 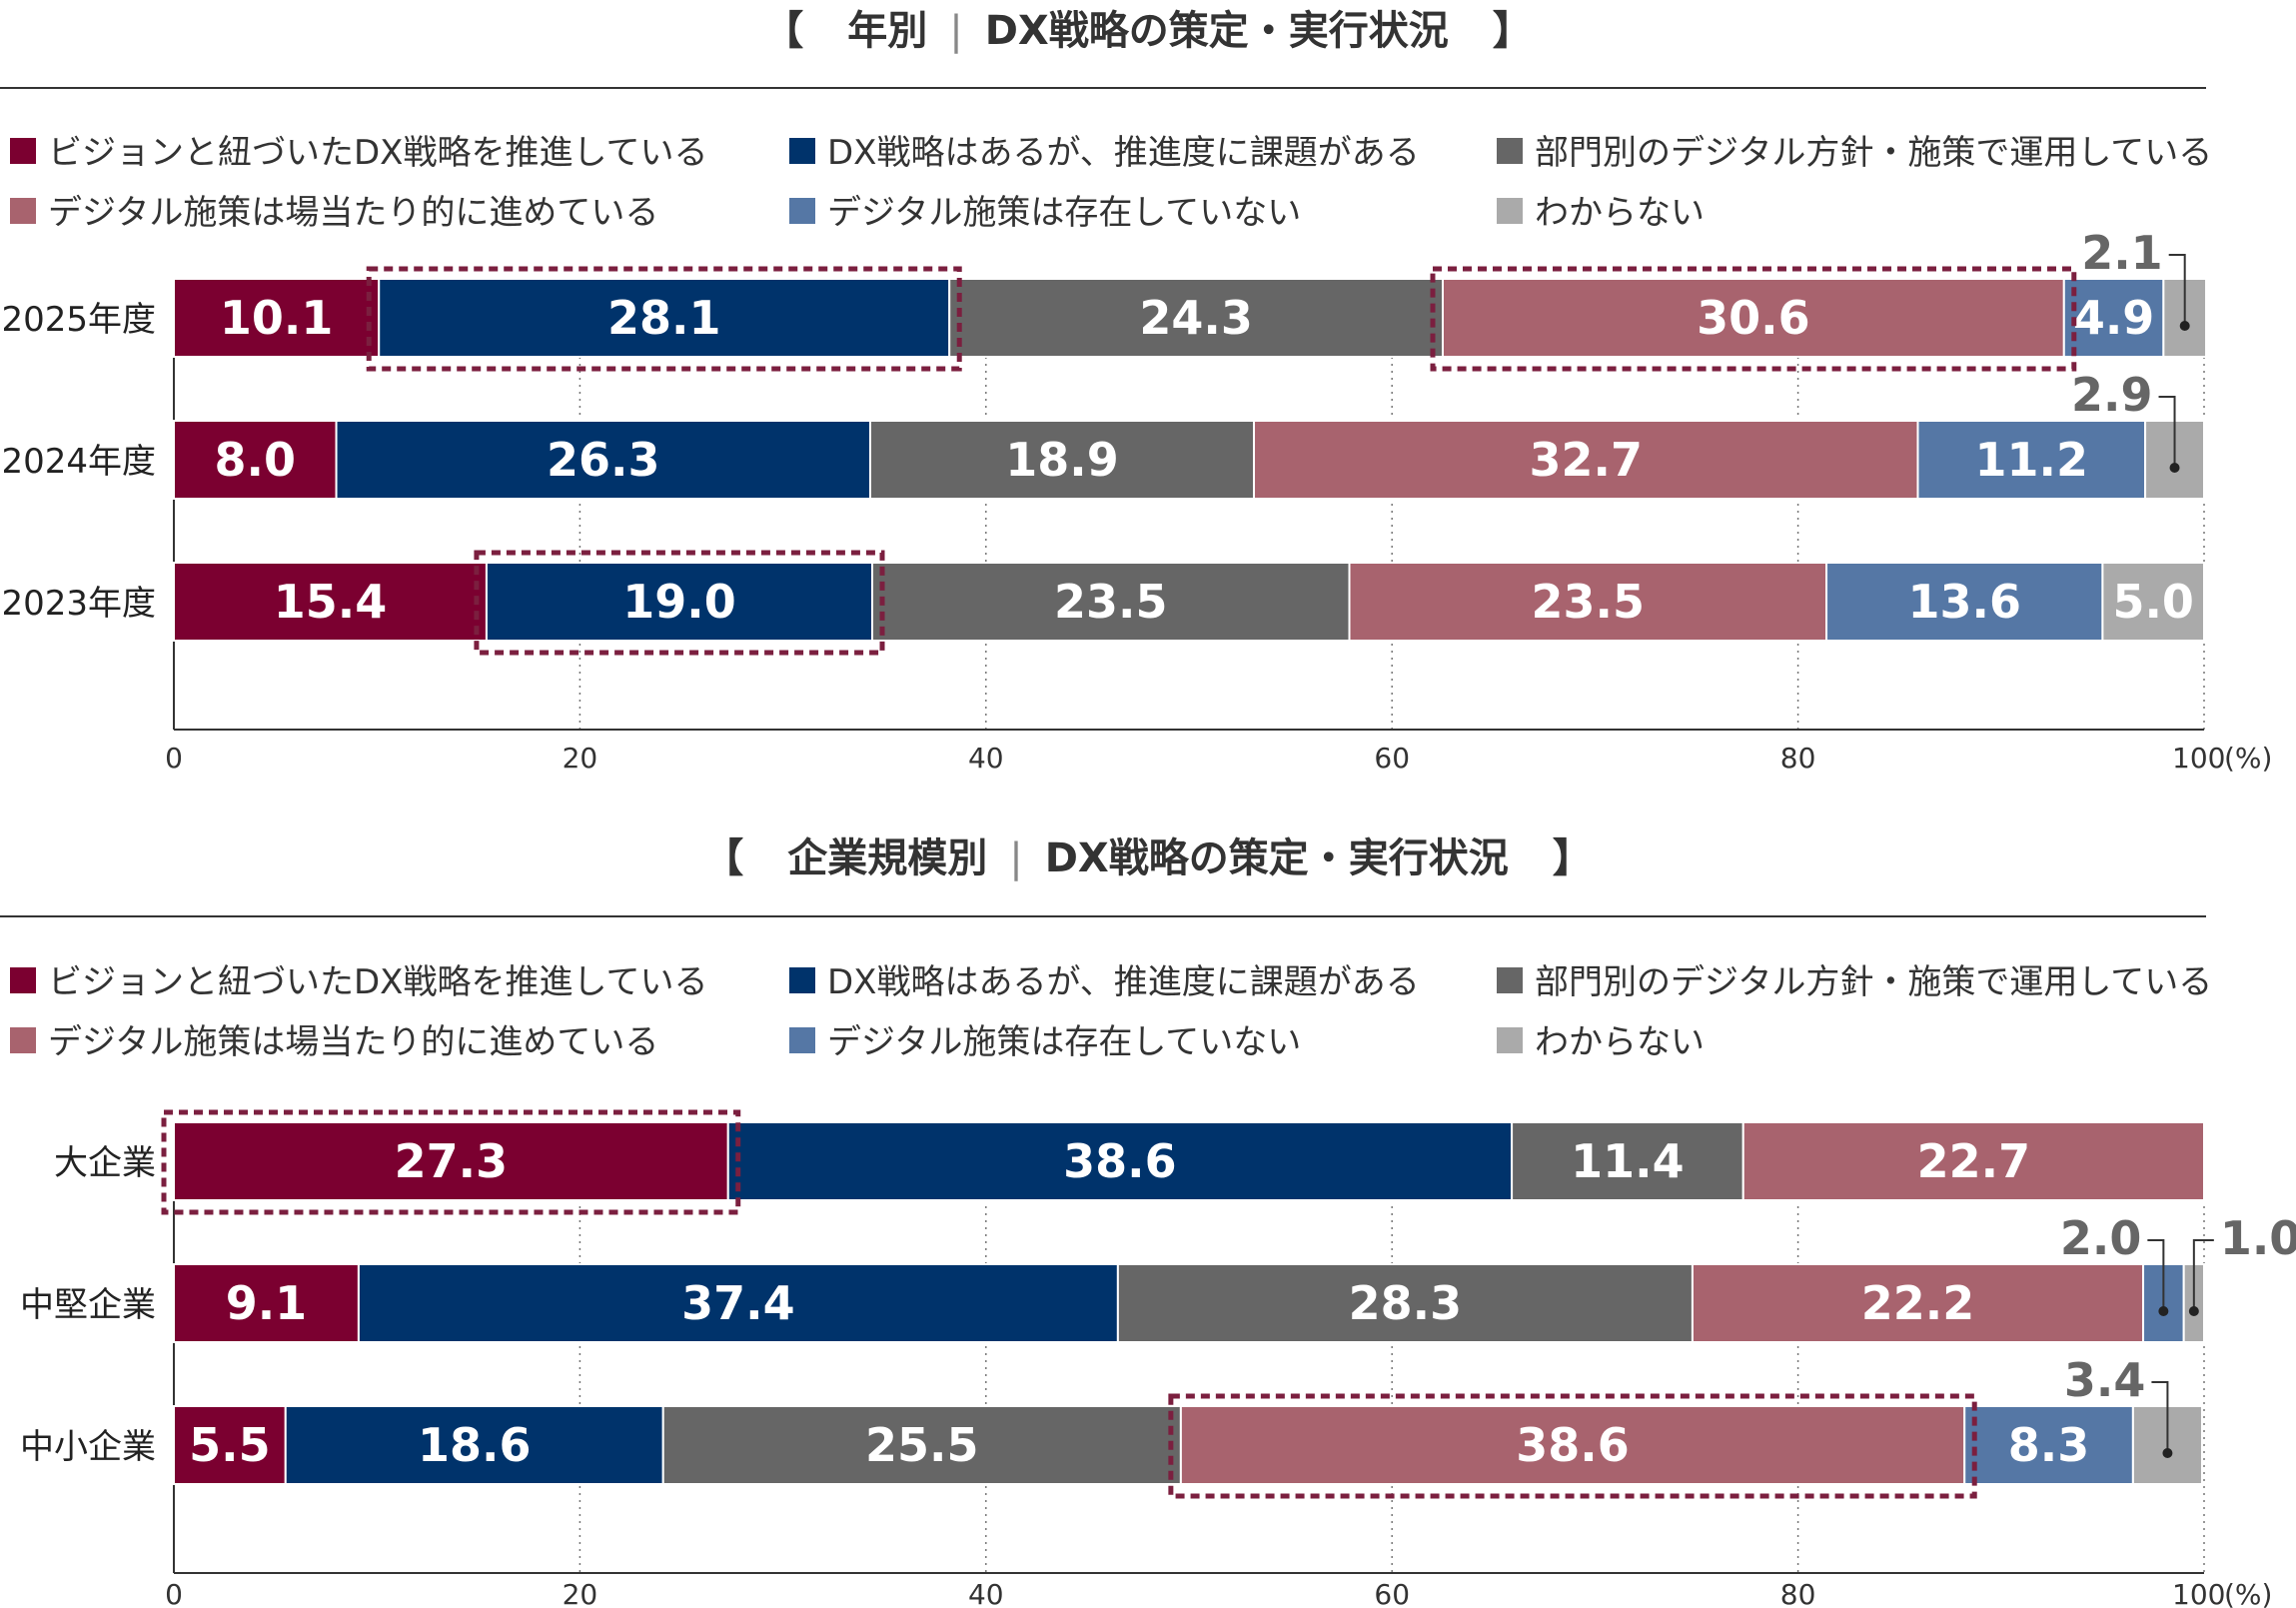 I want to click on bar-value-label: 30.6, so click(x=1753, y=318).